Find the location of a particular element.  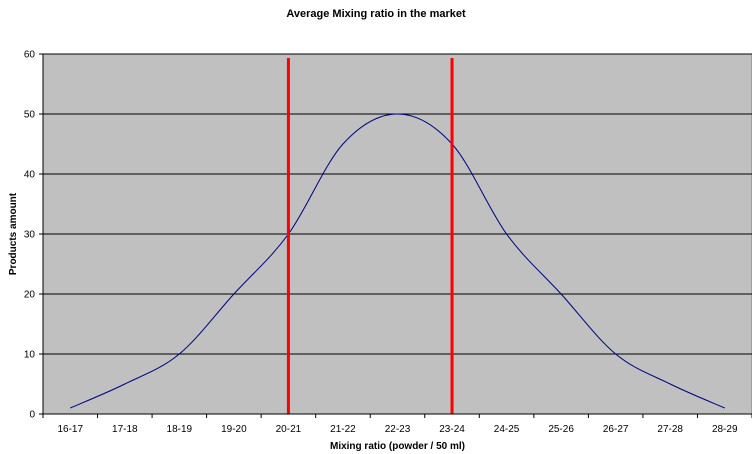

x-axis-title: Mixing ratio (powder / 50 ml) is located at coordinates (397, 446).